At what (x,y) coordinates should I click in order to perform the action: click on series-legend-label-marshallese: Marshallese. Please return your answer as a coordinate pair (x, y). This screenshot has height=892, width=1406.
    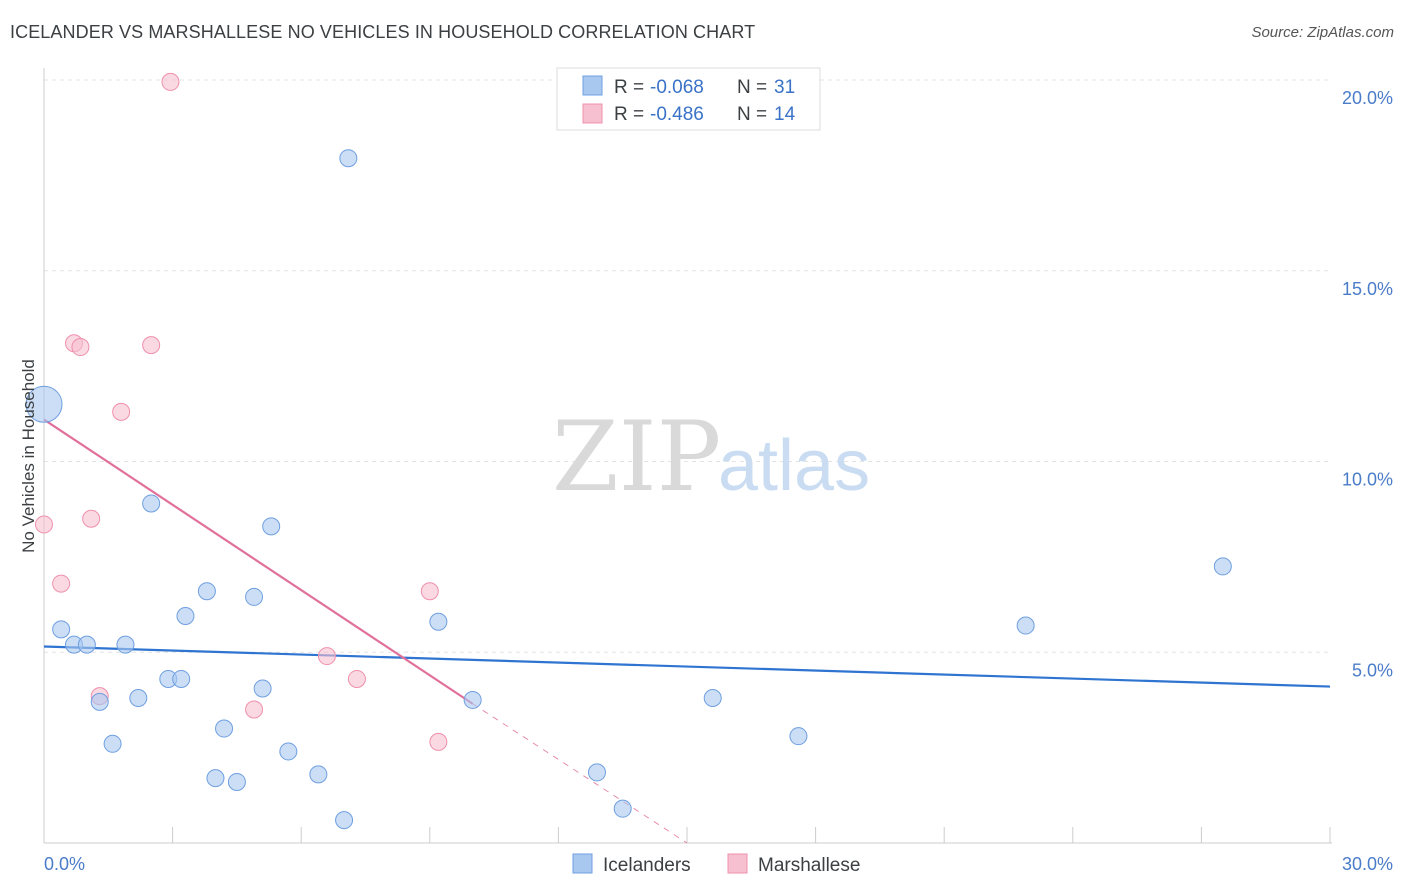
    Looking at the image, I should click on (809, 865).